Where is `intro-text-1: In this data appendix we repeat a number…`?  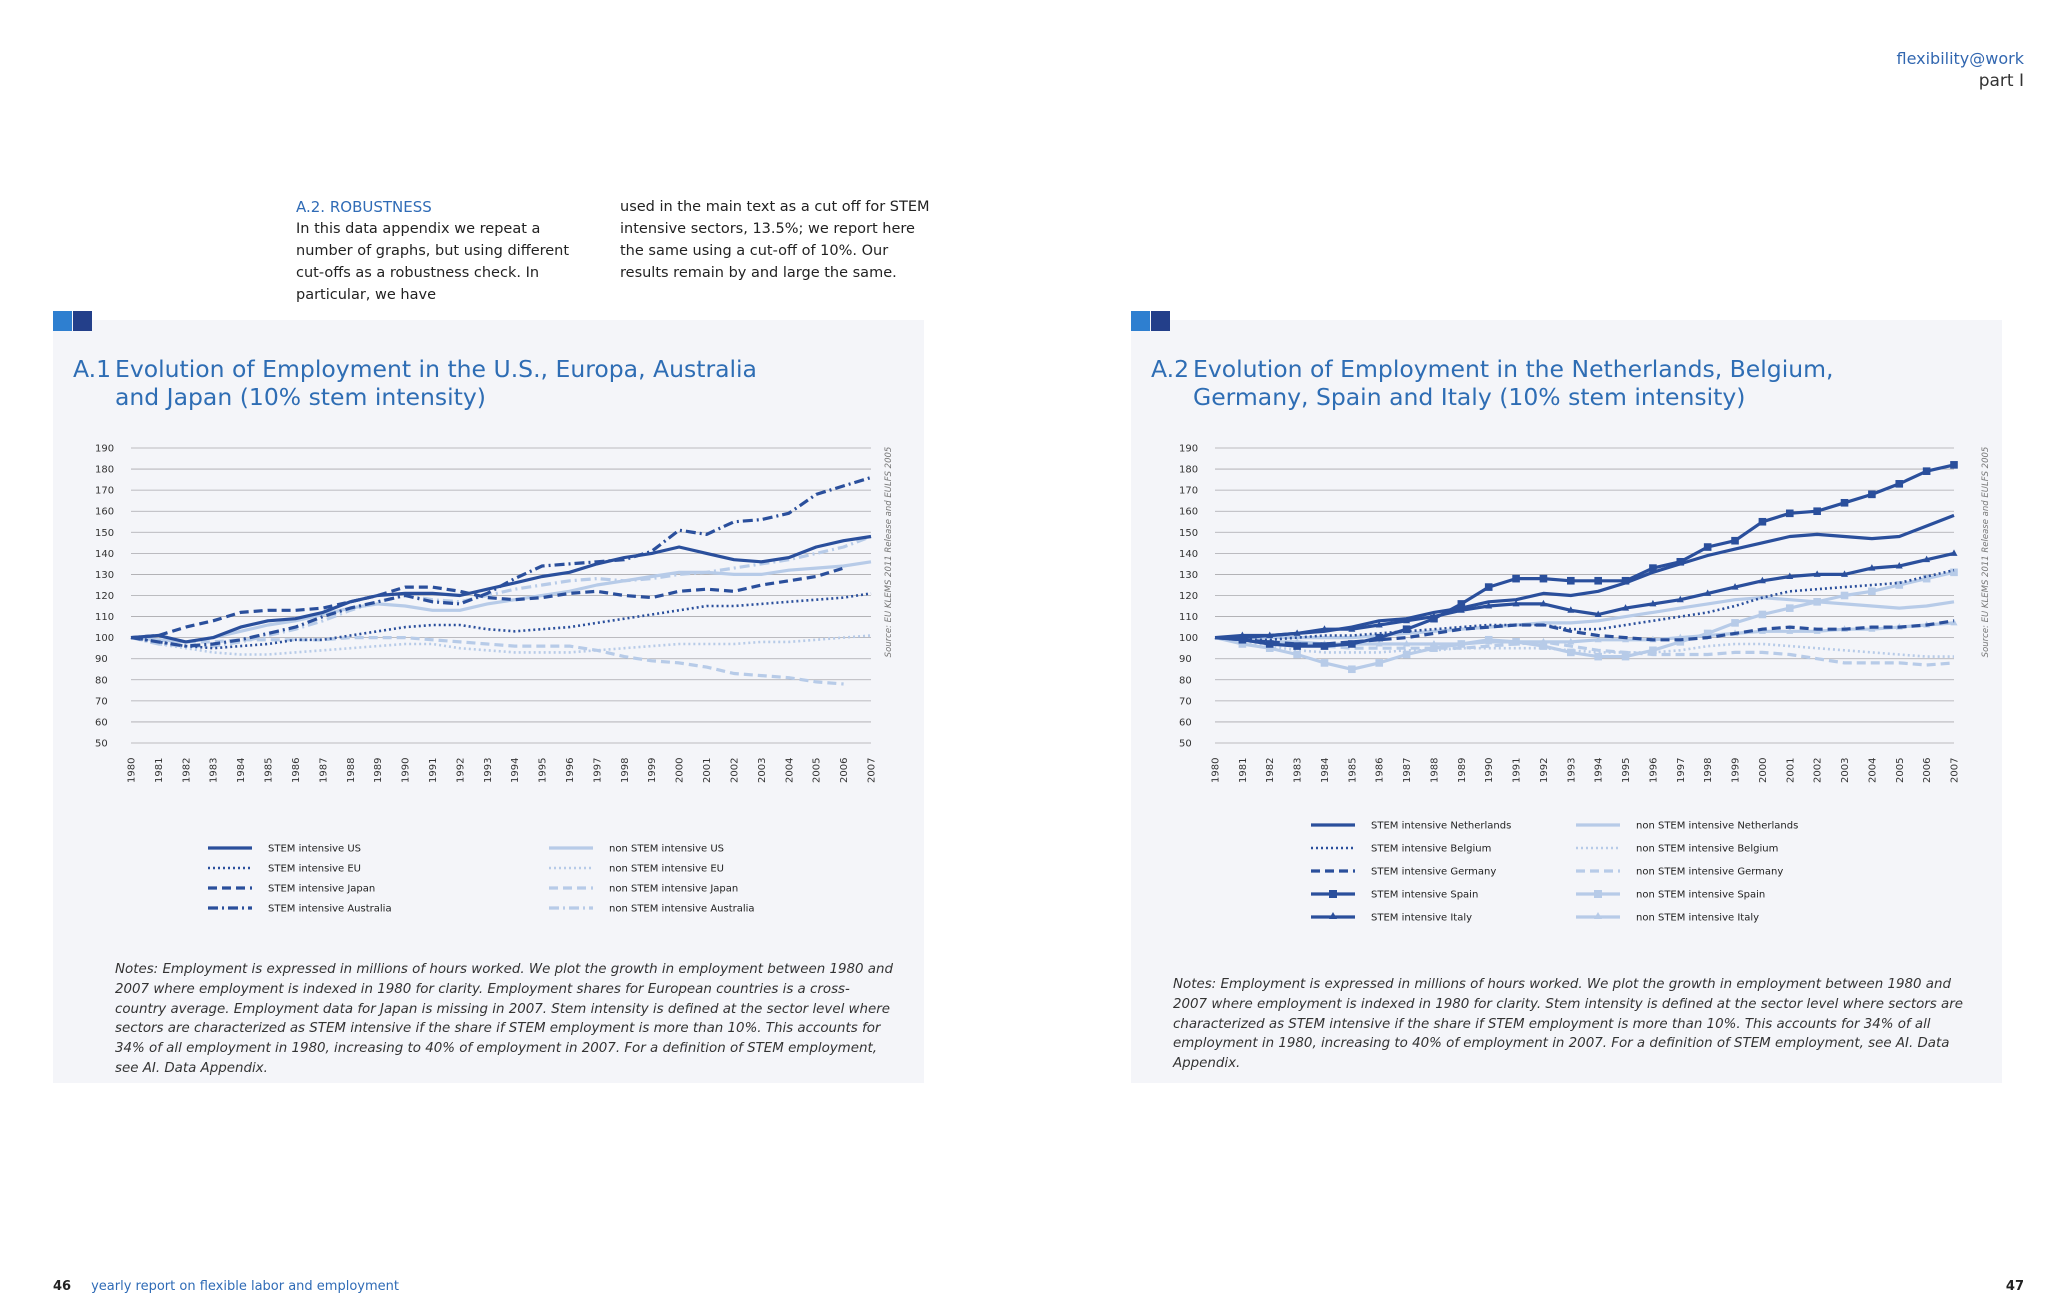 intro-text-1: In this data appendix we repeat a number… is located at coordinates (433, 262).